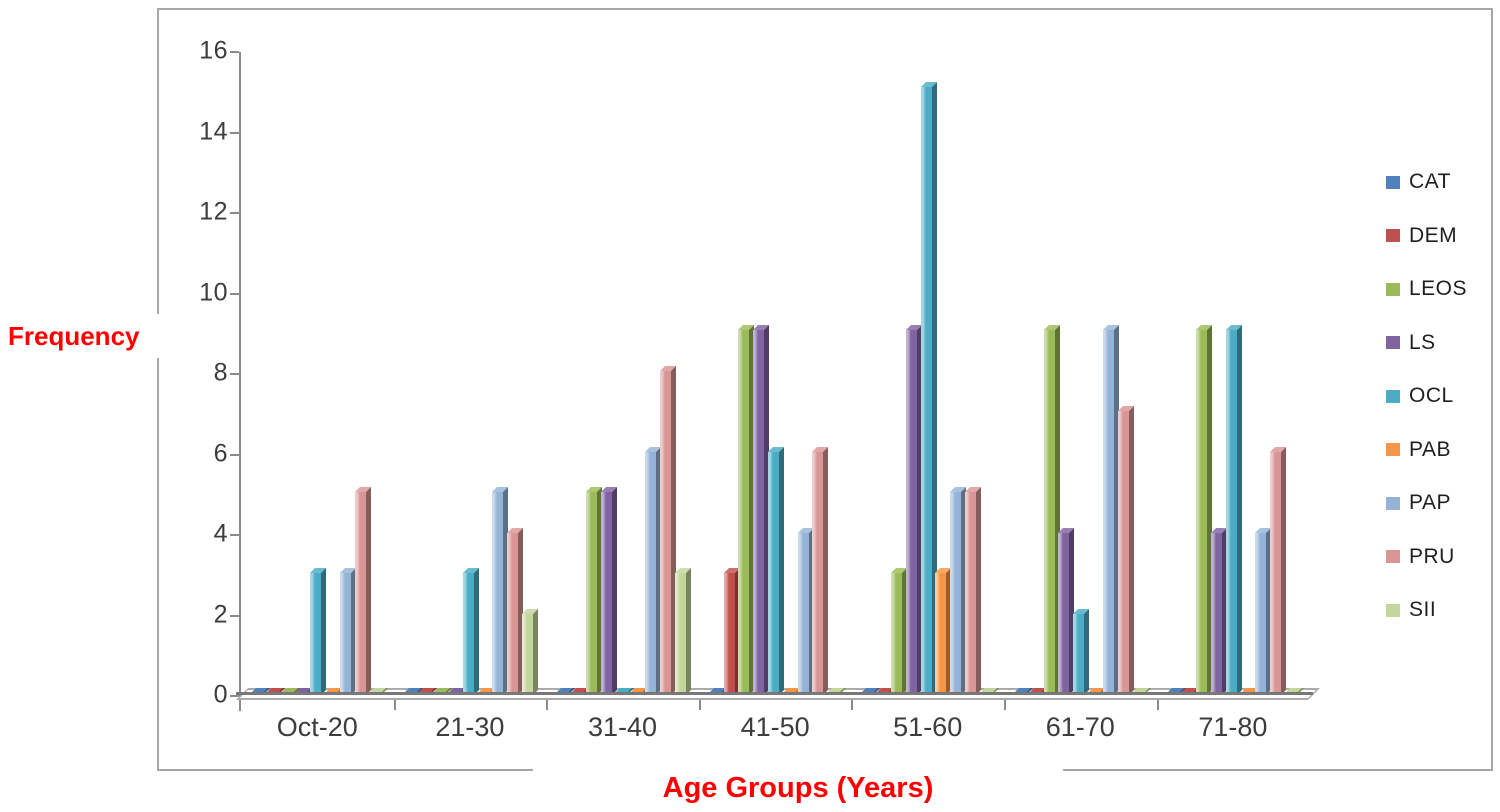 Image resolution: width=1500 pixels, height=812 pixels. I want to click on y-tick-label: 6, so click(220, 452).